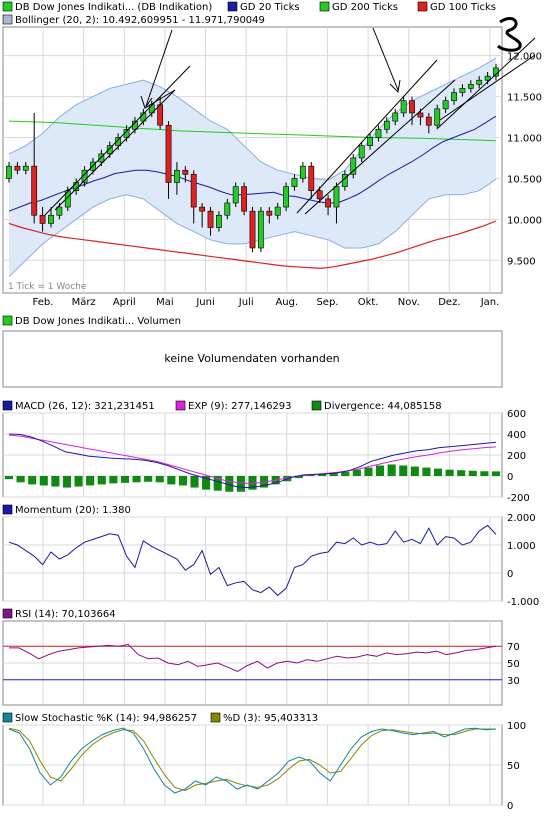  Describe the element at coordinates (232, 6) in the screenshot. I see `legend-swatch-gd20` at that location.